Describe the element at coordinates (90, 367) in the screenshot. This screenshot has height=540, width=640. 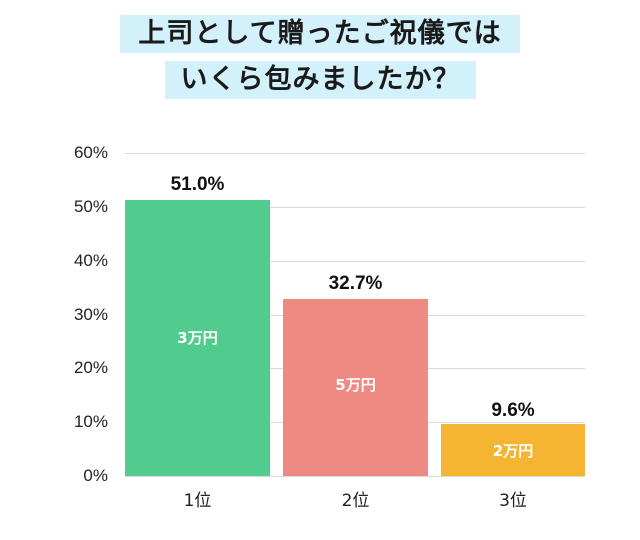
I see `y-tick-label: 20%` at that location.